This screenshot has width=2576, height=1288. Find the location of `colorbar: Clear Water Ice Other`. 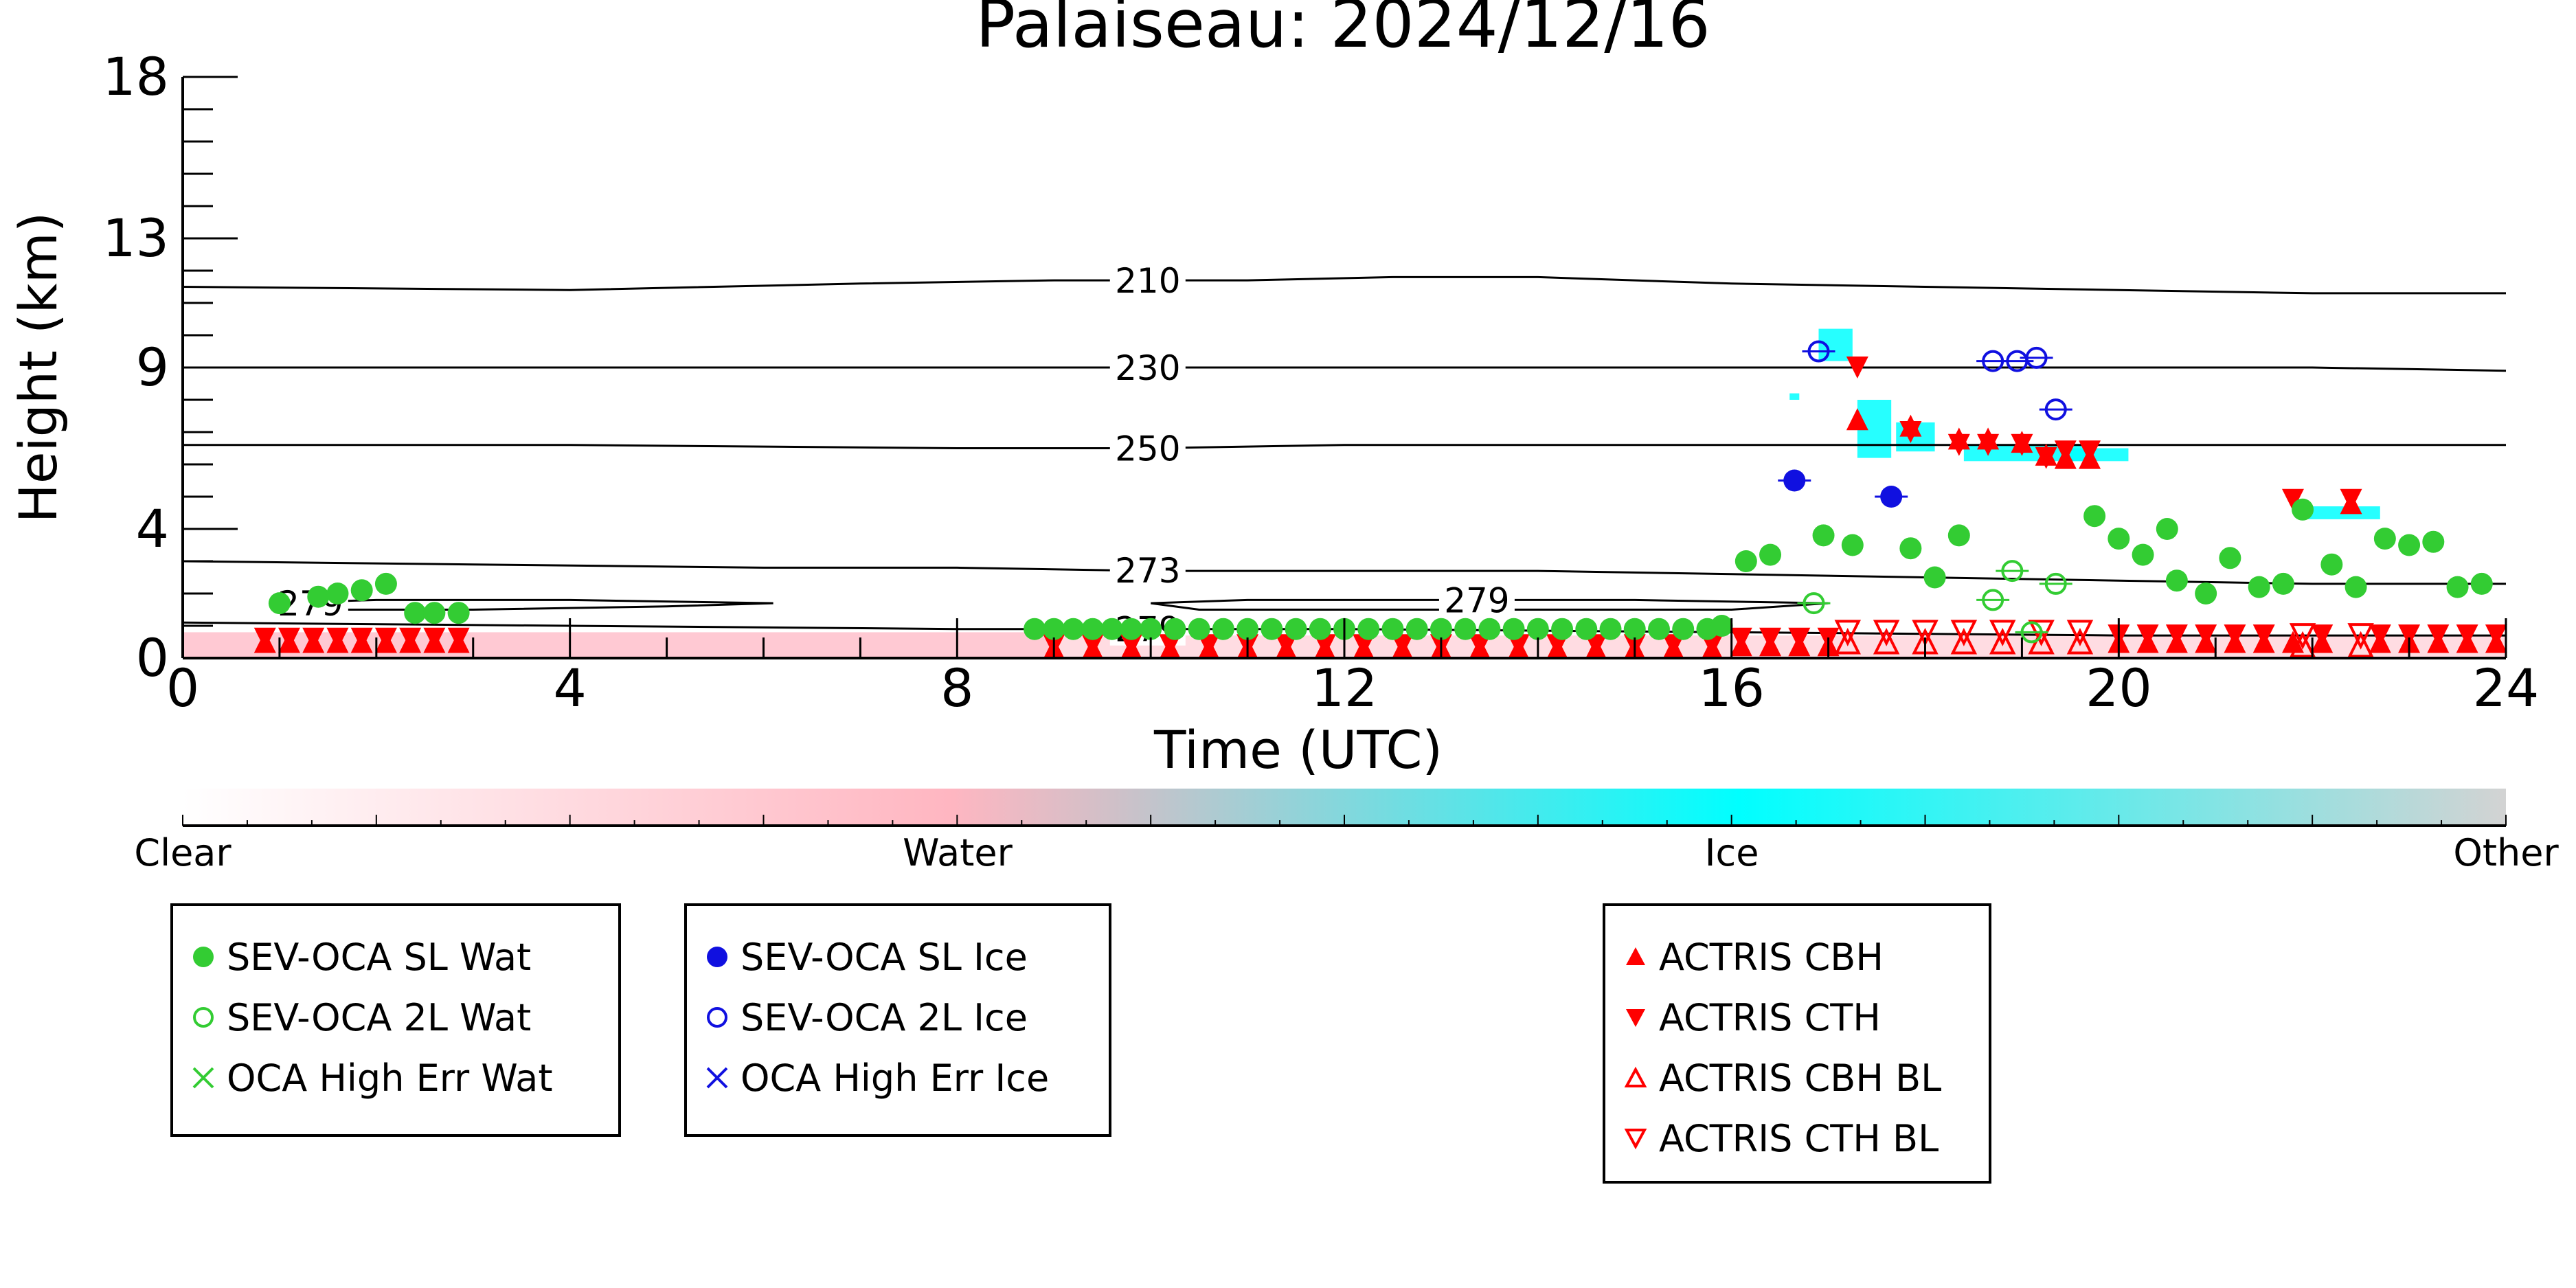

colorbar: Clear Water Ice Other is located at coordinates (1346, 831).